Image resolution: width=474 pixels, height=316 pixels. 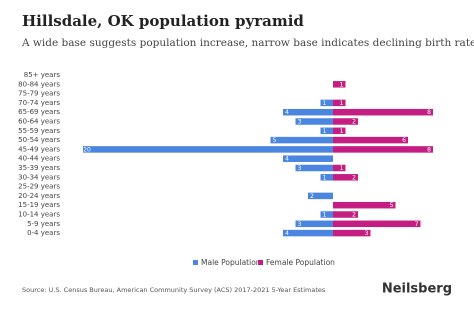 I want to click on data-label: 6, so click(x=404, y=140).